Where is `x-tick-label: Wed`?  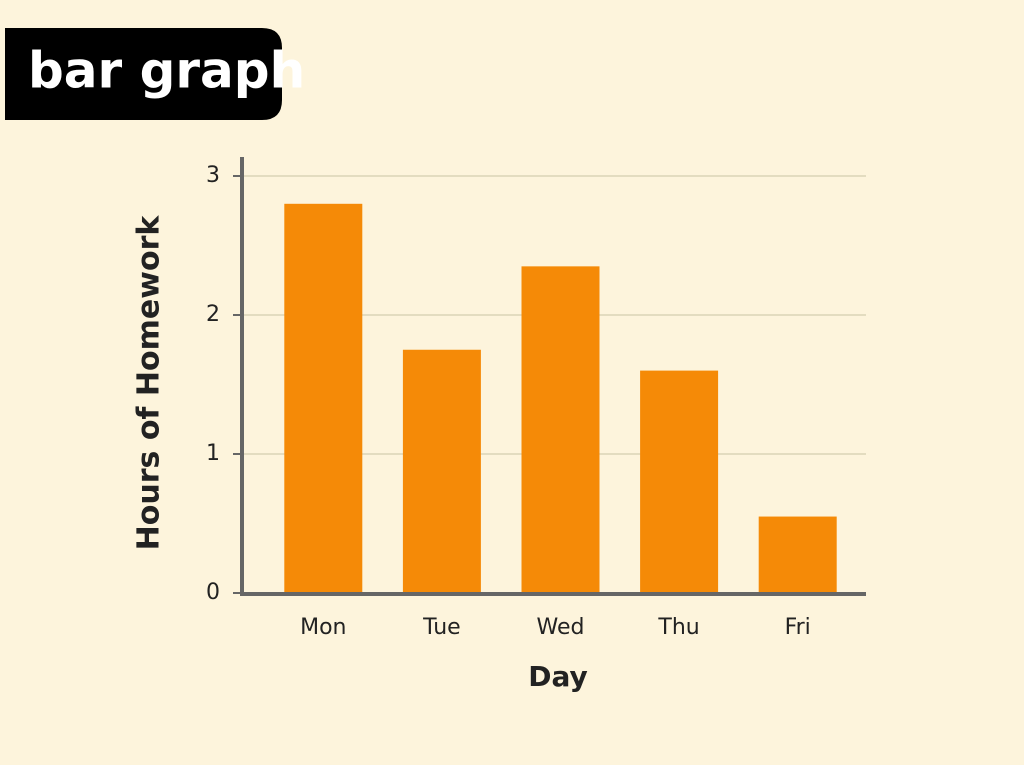
x-tick-label: Wed is located at coordinates (561, 627).